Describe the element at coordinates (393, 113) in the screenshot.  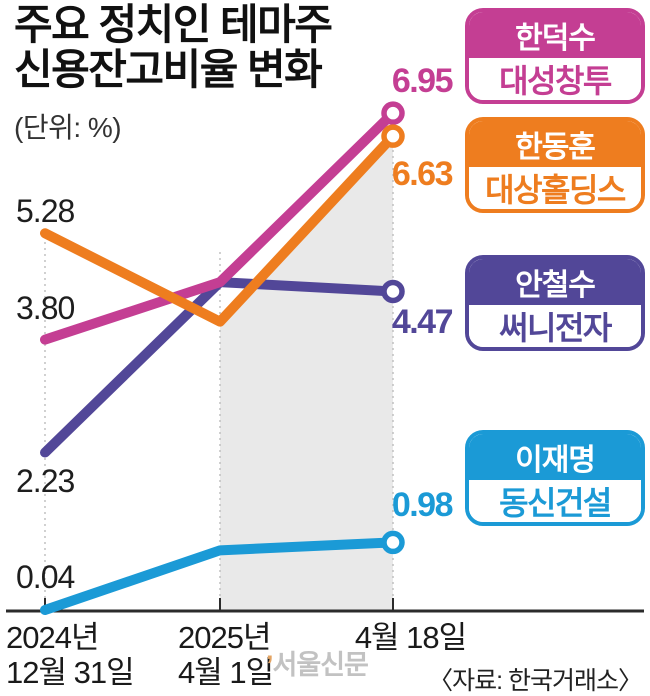
I see `end-marker-han-duck-soo` at that location.